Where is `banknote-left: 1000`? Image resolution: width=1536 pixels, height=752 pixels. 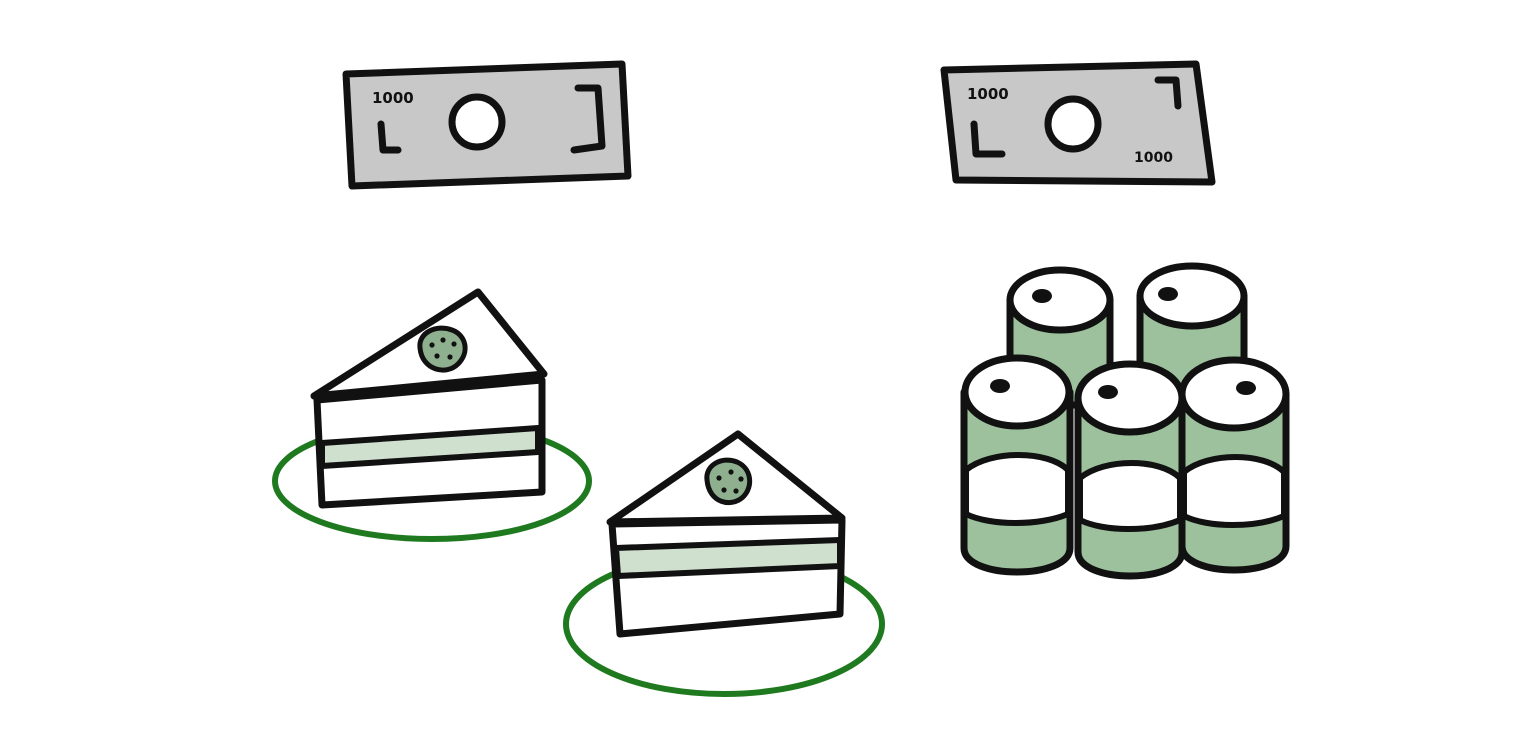 banknote-left: 1000 is located at coordinates (487, 125).